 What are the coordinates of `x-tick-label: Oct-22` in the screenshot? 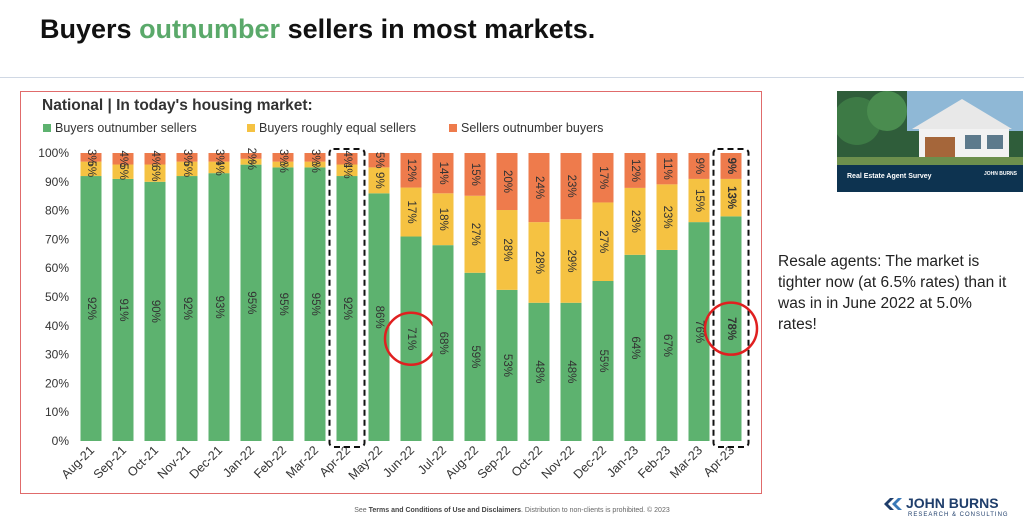 It's located at (527, 461).